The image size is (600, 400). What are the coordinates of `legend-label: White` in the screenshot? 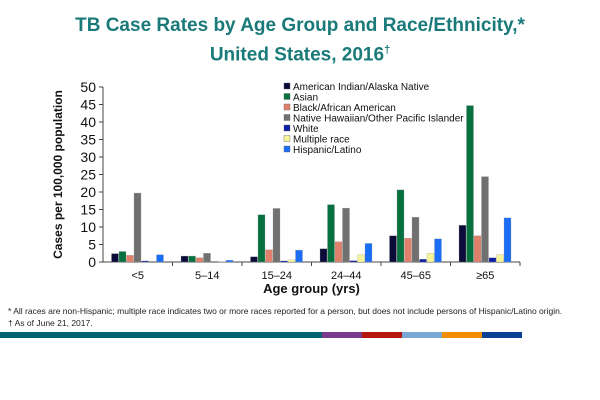 It's located at (306, 129).